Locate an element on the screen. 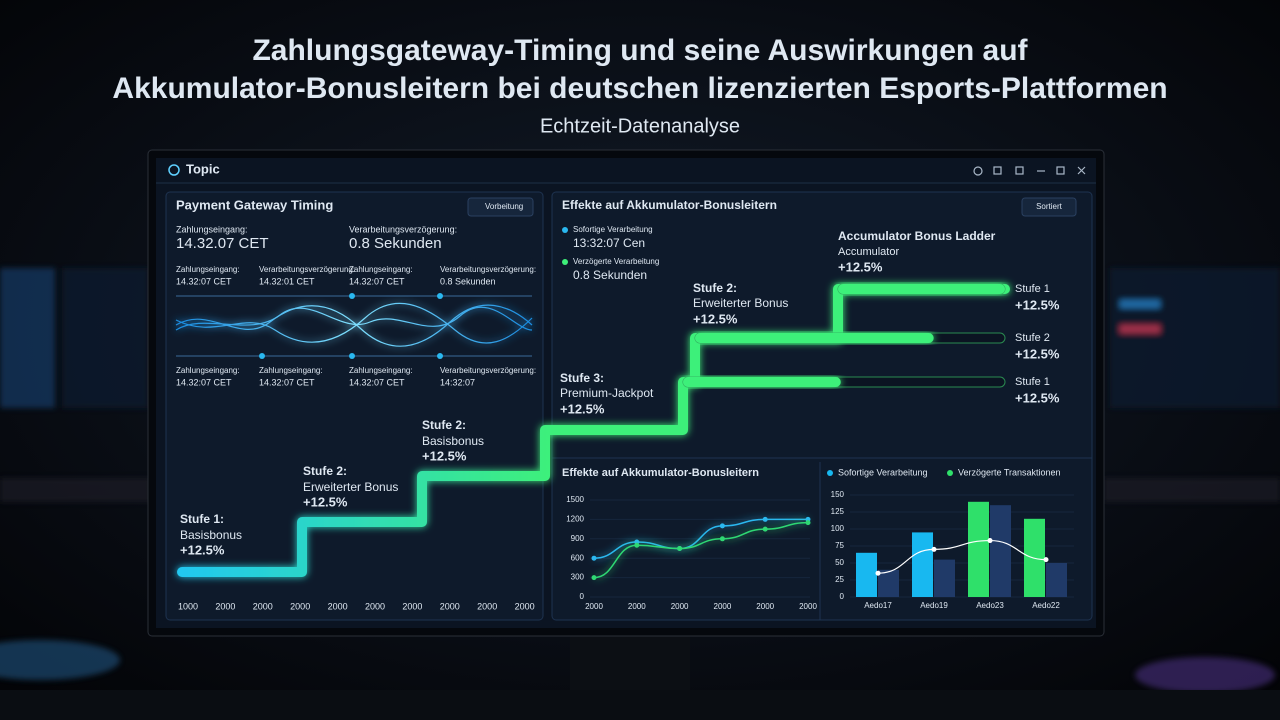 The width and height of the screenshot is (1280, 720). y-tick-label: 0 is located at coordinates (582, 596).